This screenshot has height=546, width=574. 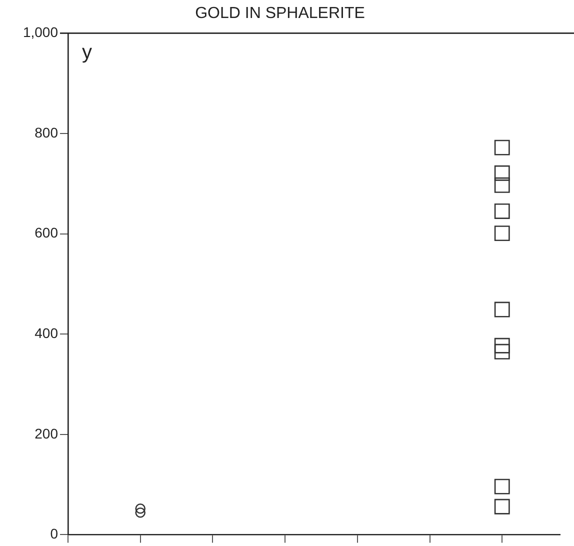 What do you see at coordinates (87, 53) in the screenshot?
I see `y-axis-title: y` at bounding box center [87, 53].